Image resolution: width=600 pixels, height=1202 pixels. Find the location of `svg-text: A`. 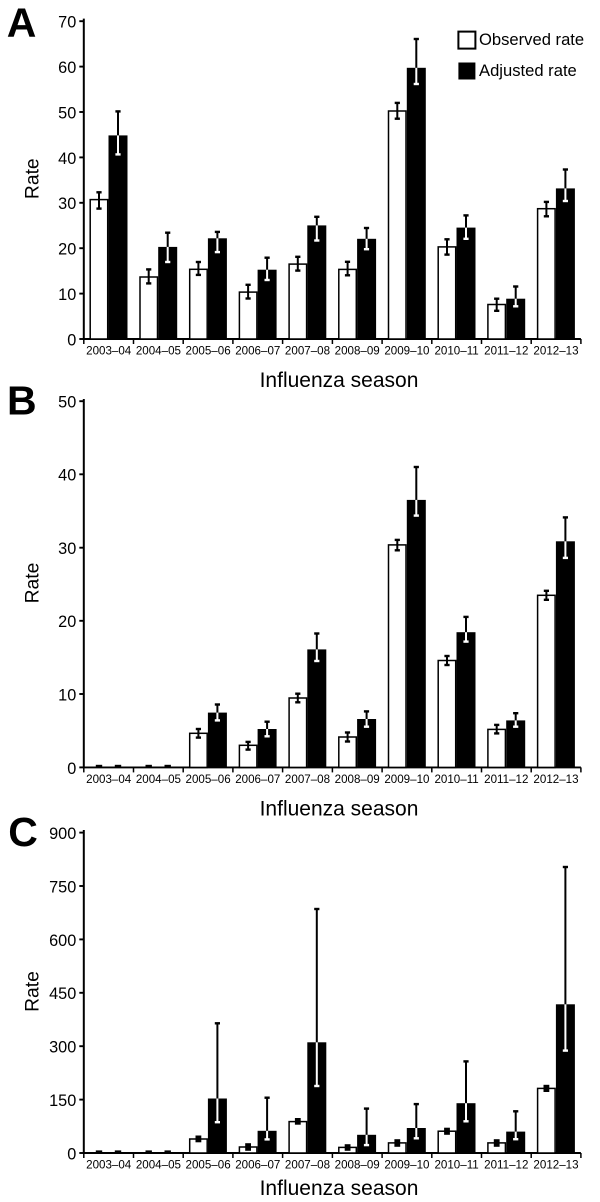

svg-text: A is located at coordinates (22, 22).